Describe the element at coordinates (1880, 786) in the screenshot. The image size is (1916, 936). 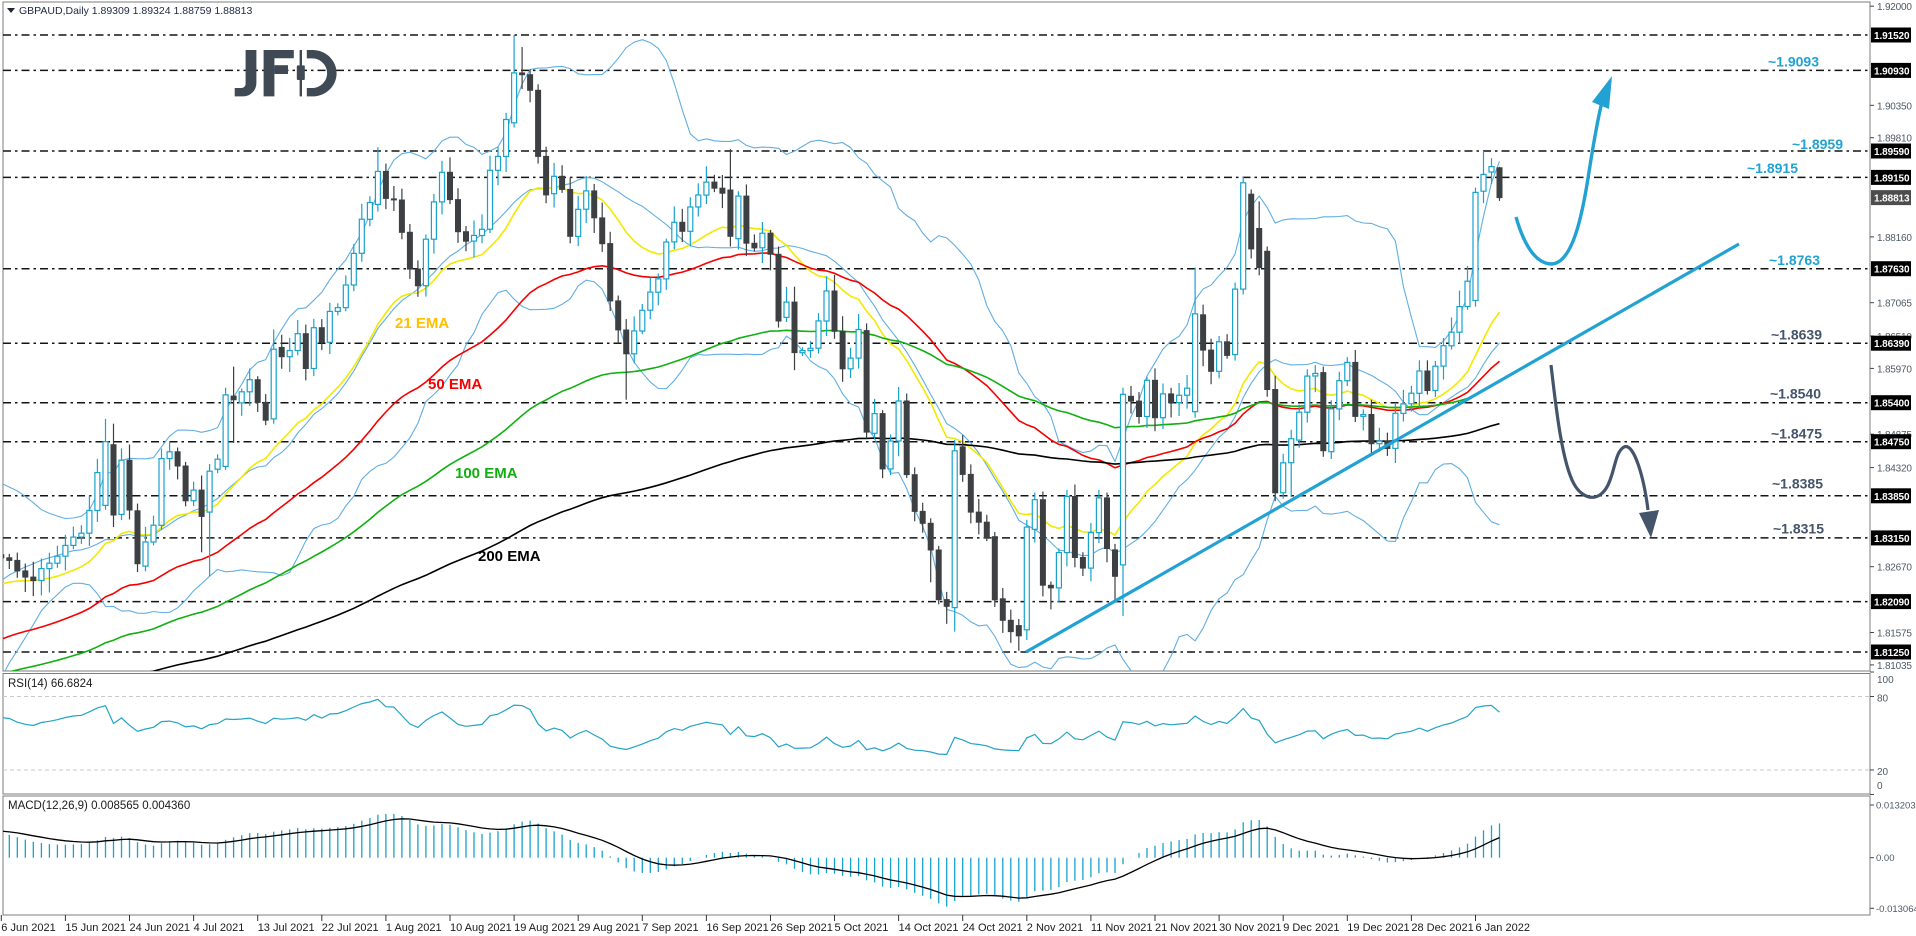
I see `svg-text: 0` at that location.